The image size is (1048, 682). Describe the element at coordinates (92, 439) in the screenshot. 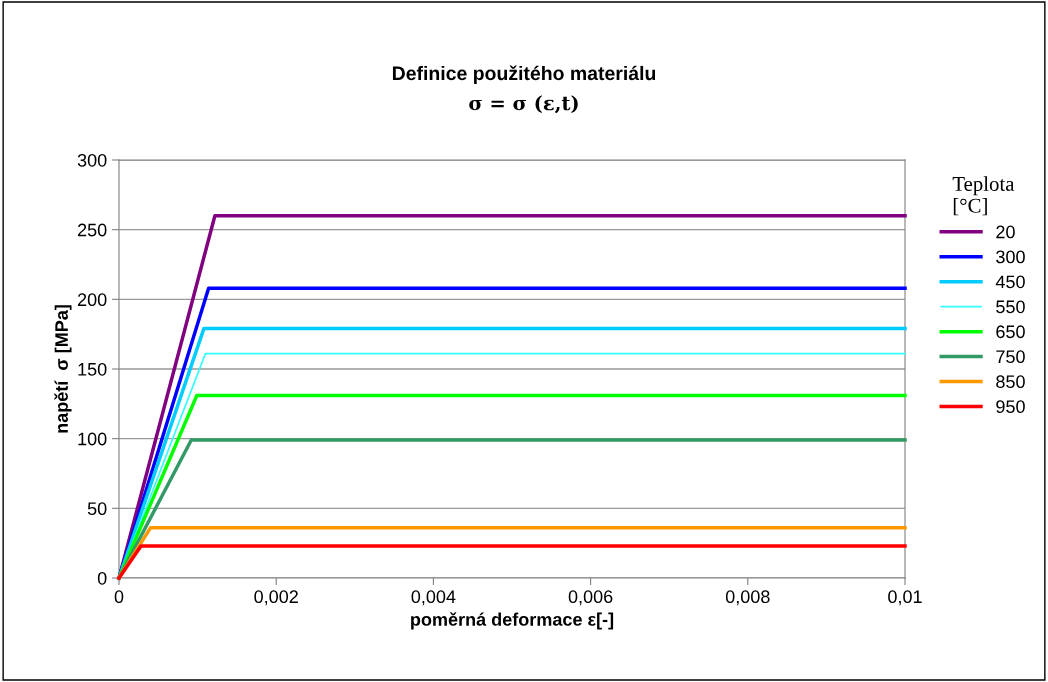

I see `y-tick-label: 100` at that location.